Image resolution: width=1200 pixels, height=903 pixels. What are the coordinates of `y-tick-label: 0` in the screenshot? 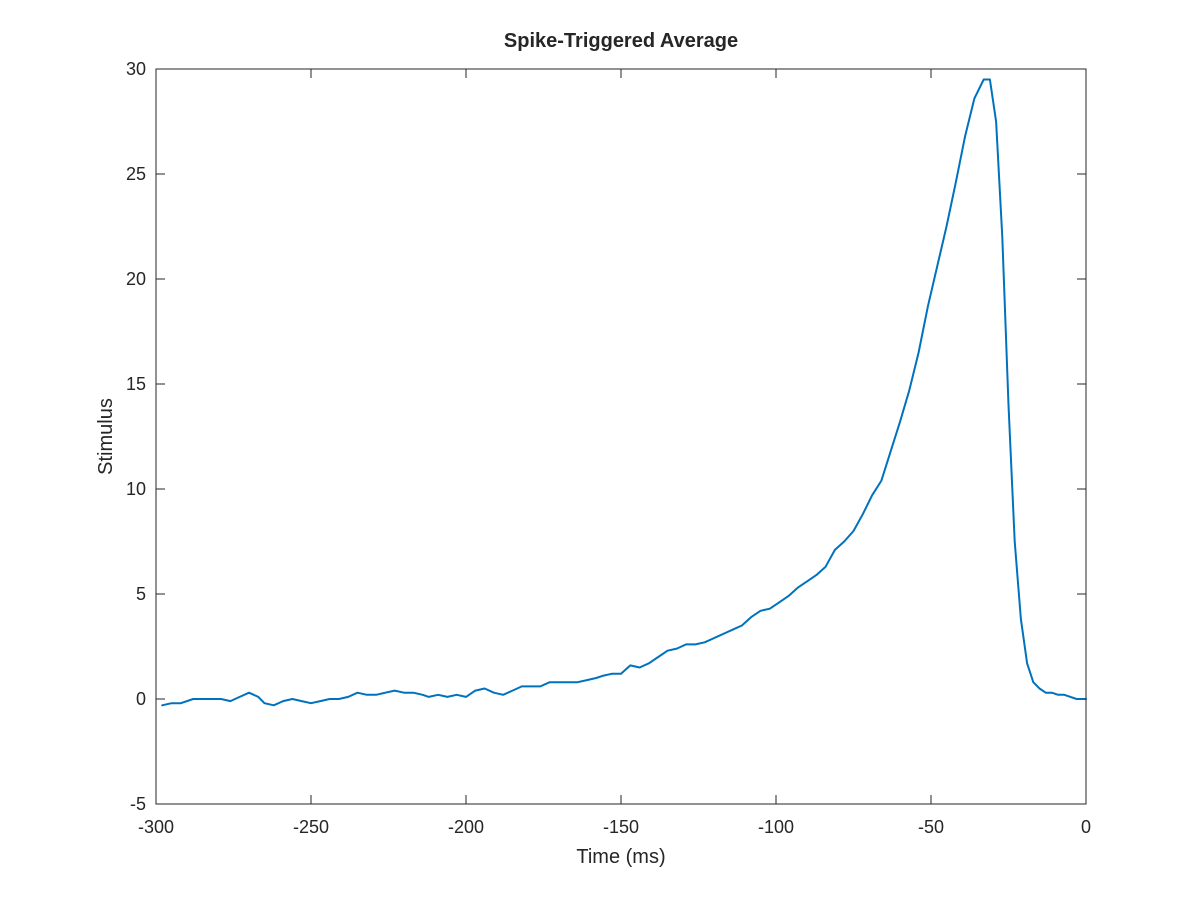 It's located at (141, 699).